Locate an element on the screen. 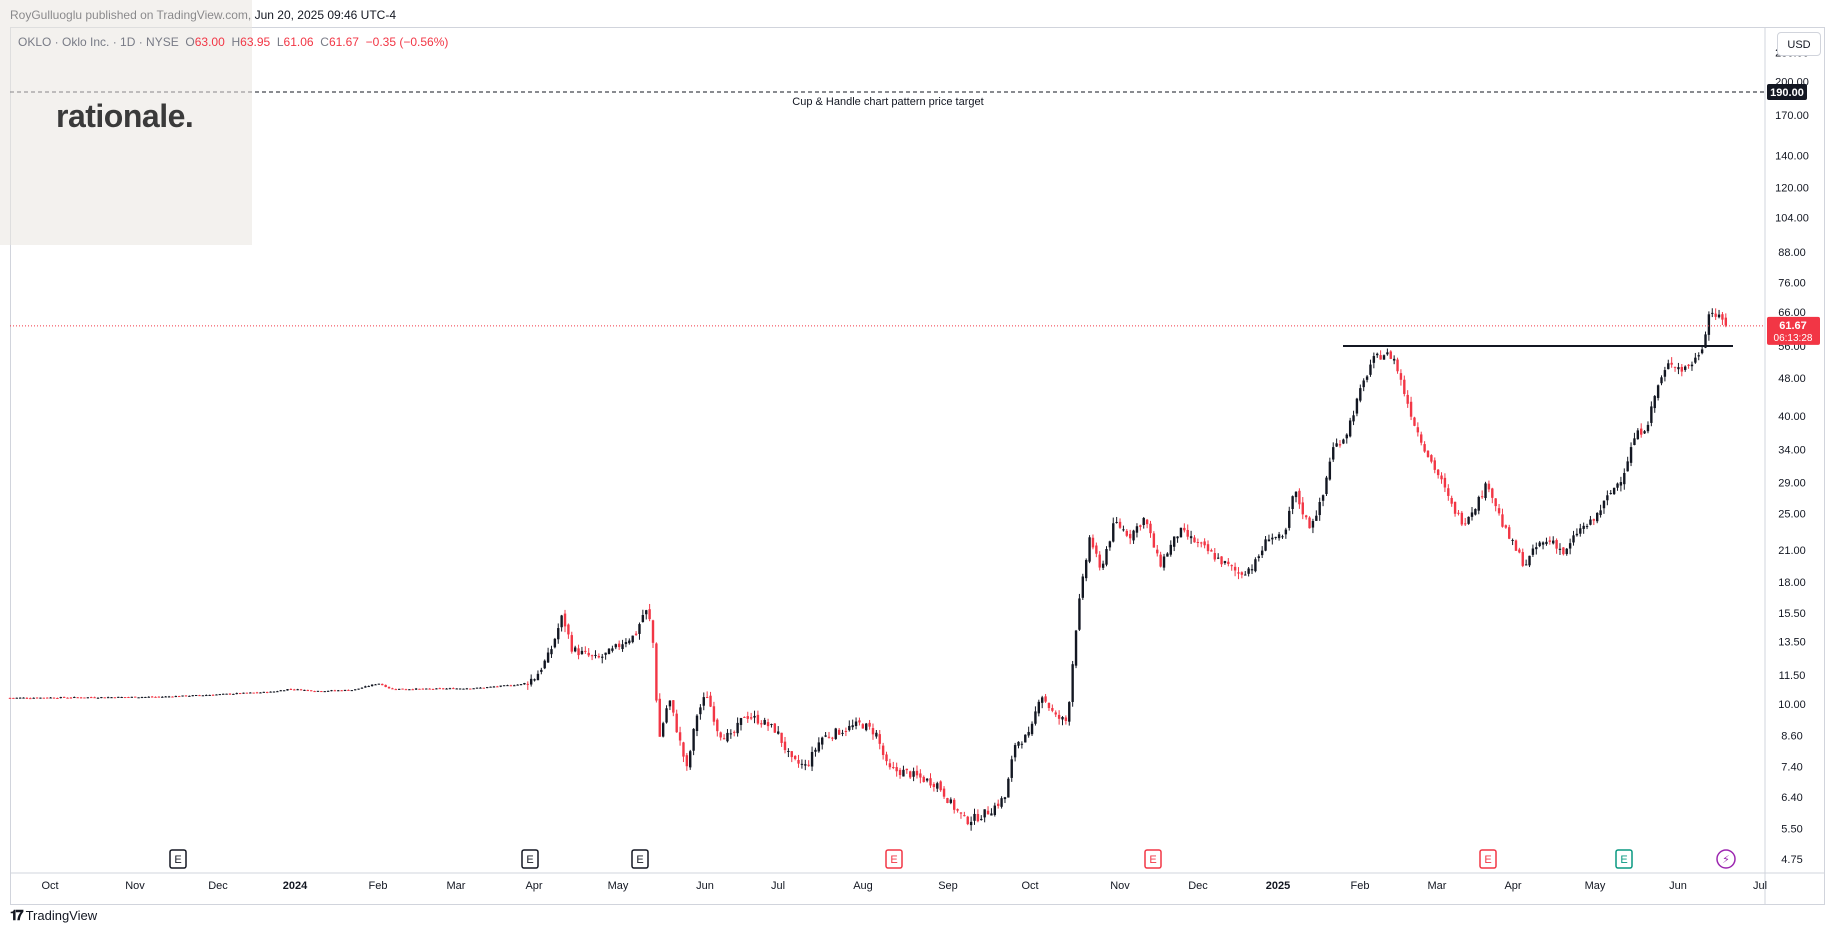  symbol-name: OKLO · Oklo Inc. · 1D · NYSE is located at coordinates (98, 42).